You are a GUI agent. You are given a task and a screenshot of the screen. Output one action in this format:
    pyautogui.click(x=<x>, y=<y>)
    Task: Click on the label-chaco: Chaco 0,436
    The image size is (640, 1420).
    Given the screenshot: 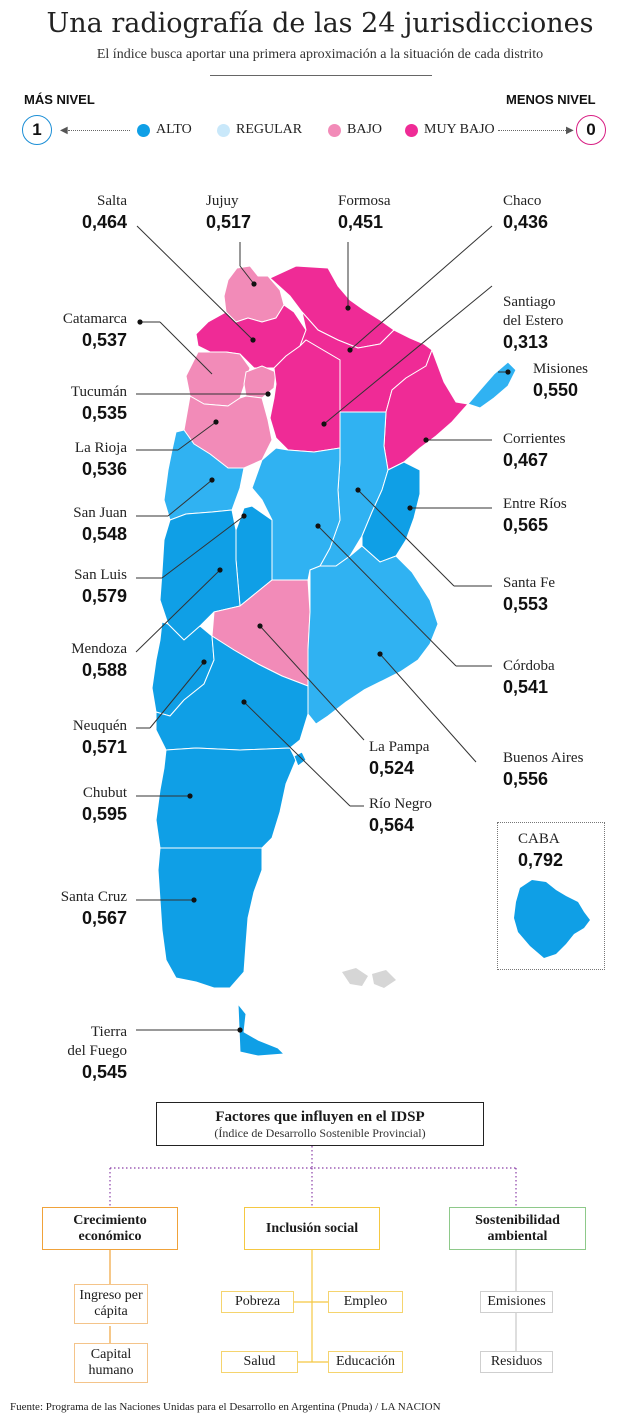 What is the action you would take?
    pyautogui.click(x=526, y=212)
    